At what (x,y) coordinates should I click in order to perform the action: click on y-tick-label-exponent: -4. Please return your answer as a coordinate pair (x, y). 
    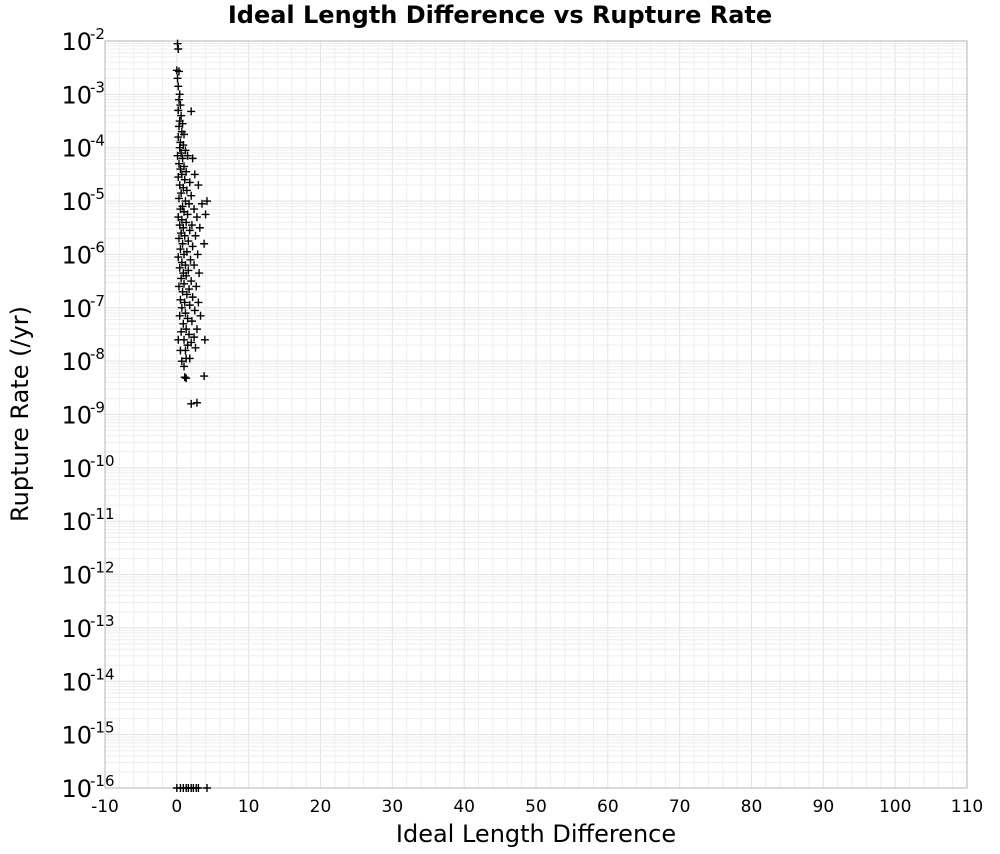
    Looking at the image, I should click on (97, 141).